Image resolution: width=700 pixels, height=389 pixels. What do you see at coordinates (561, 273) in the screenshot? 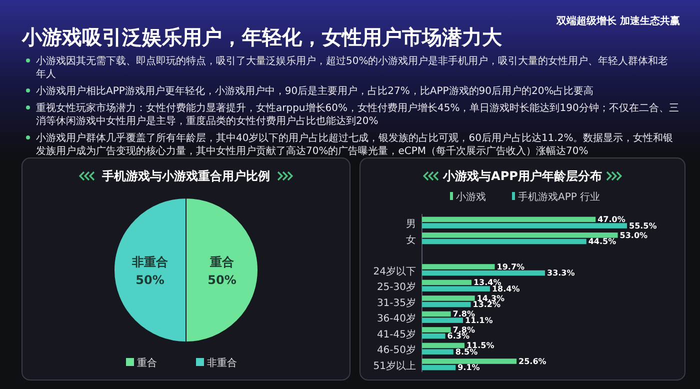
I see `data-label: 33.3%` at bounding box center [561, 273].